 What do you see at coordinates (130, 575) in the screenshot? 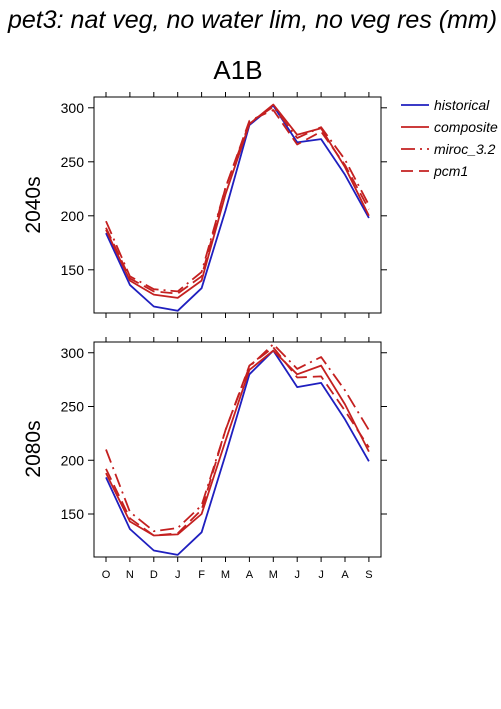
I see `x-tick-label: N` at bounding box center [130, 575].